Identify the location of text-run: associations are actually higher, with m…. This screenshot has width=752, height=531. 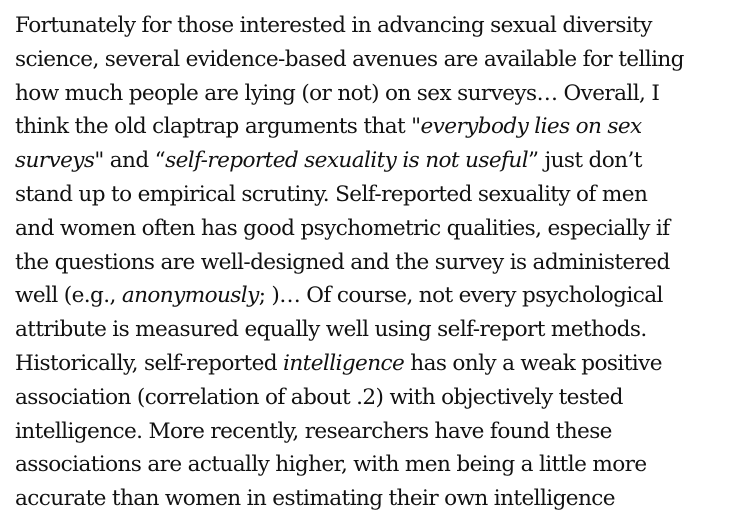
(331, 465).